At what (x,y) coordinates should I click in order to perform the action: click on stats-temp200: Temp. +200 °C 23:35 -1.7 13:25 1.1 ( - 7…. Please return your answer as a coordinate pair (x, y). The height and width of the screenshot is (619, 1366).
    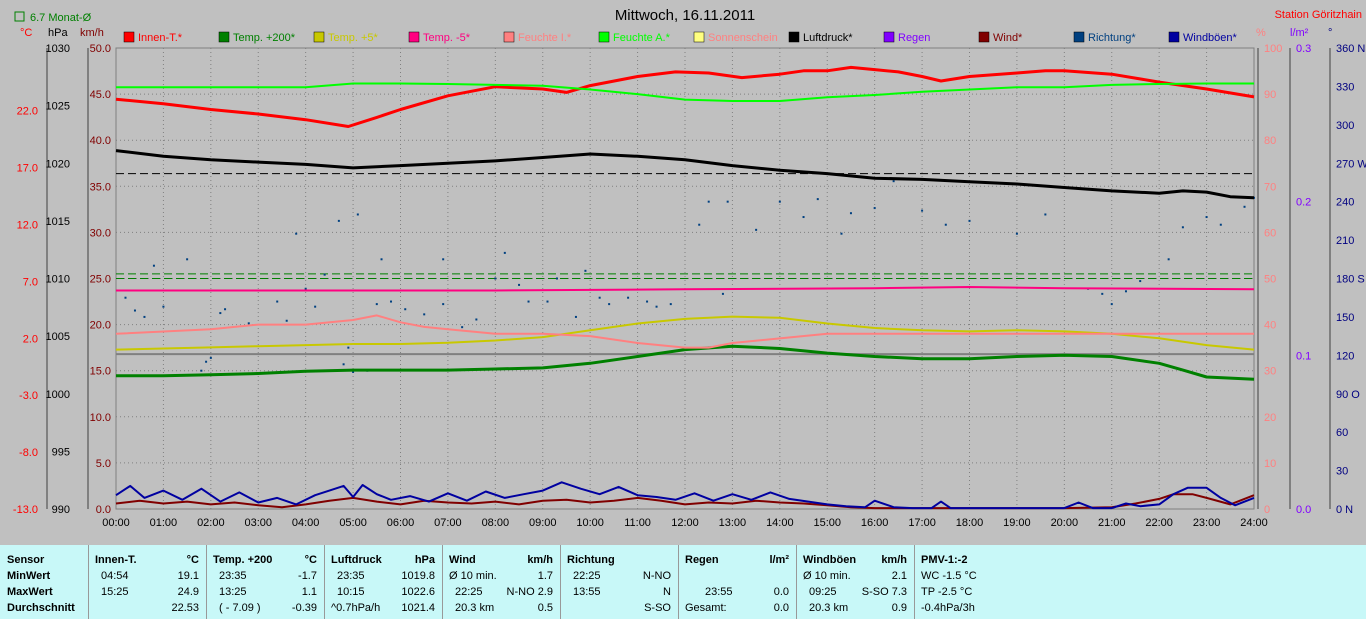
    Looking at the image, I should click on (265, 582).